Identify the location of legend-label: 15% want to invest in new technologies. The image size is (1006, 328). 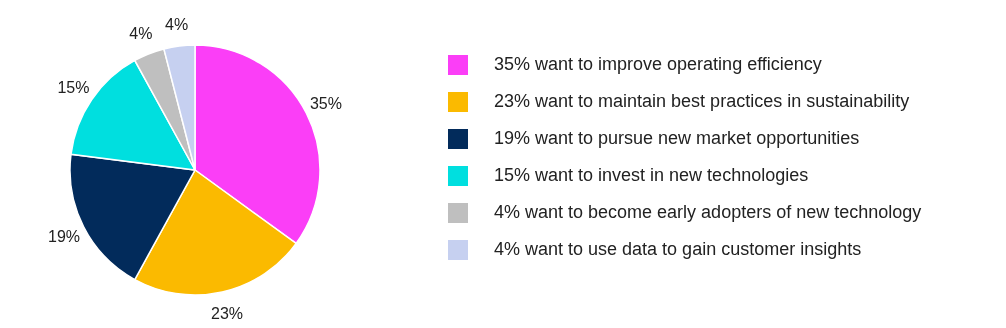
(651, 175).